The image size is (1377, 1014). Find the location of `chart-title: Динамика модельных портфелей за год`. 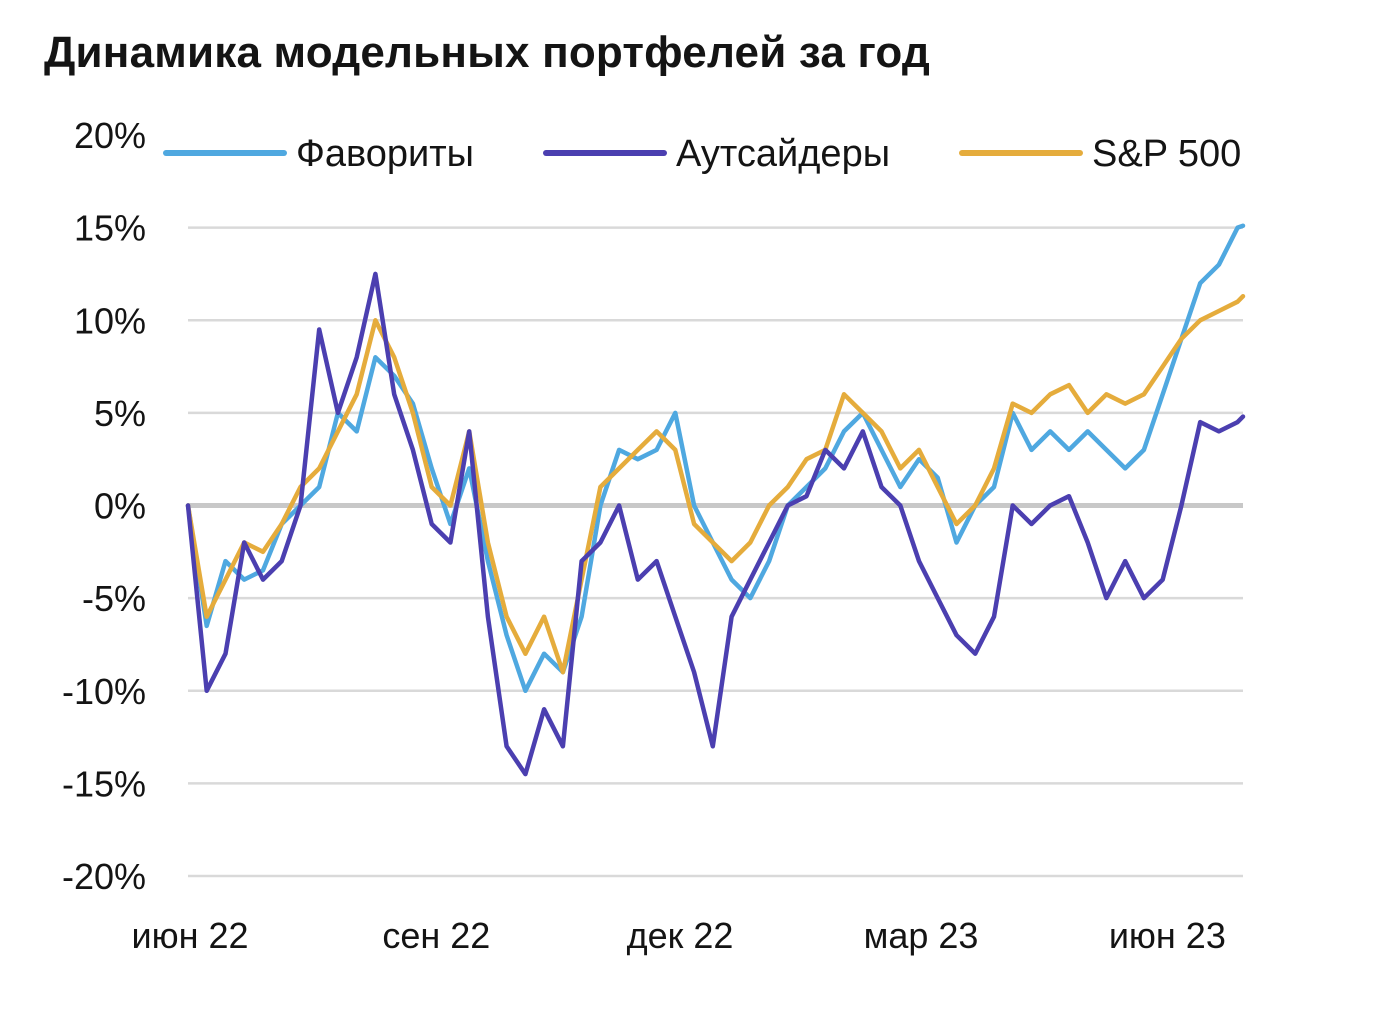

chart-title: Динамика модельных портфелей за год is located at coordinates (487, 52).